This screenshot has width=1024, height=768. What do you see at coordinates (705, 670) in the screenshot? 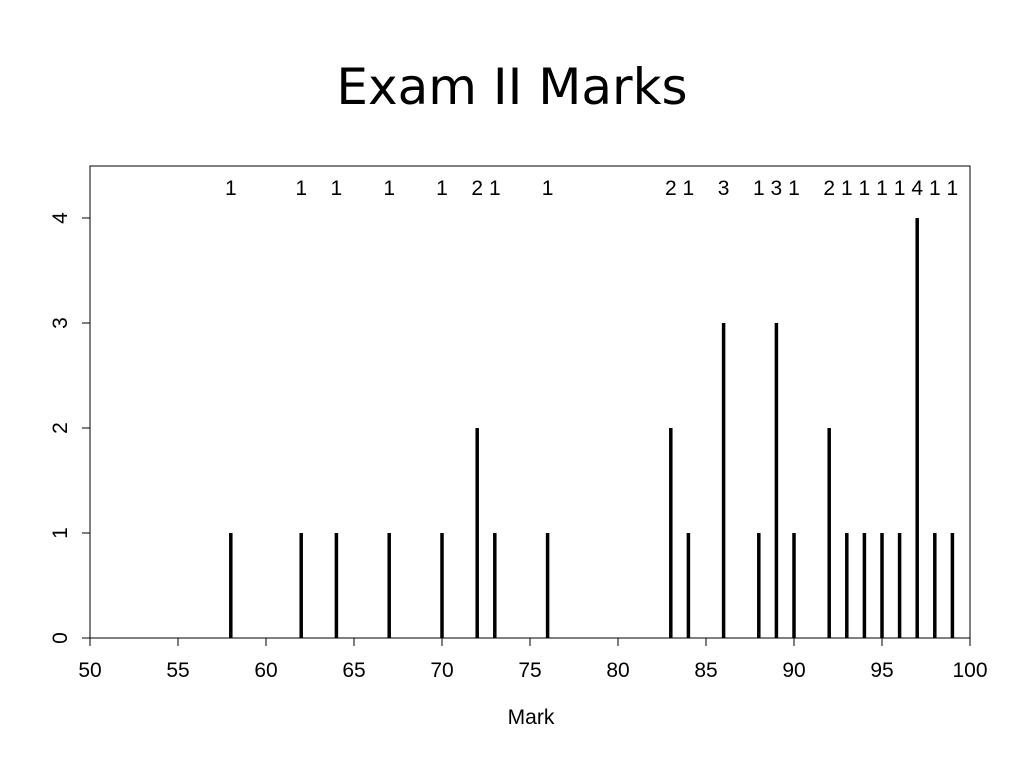
I see `x-tick-label: 85` at bounding box center [705, 670].